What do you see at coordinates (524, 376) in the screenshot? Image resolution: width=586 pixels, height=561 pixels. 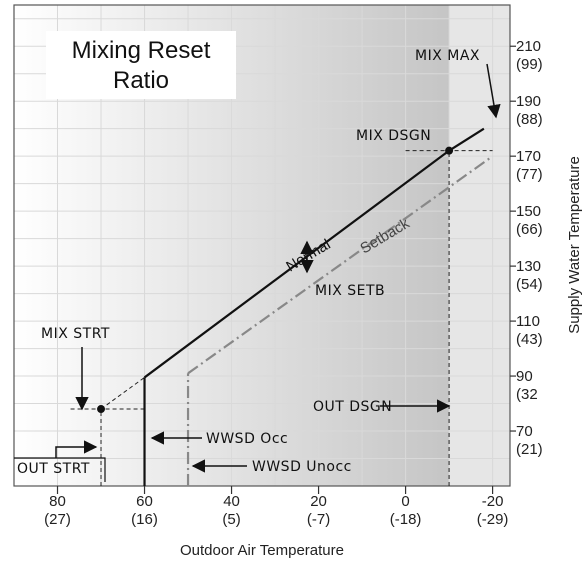 I see `y-tick-label: 90` at bounding box center [524, 376].